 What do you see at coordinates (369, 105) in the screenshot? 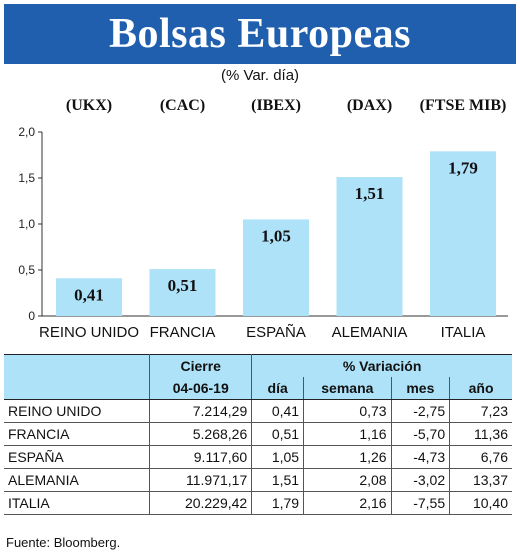
I see `index-code: (DAX)` at bounding box center [369, 105].